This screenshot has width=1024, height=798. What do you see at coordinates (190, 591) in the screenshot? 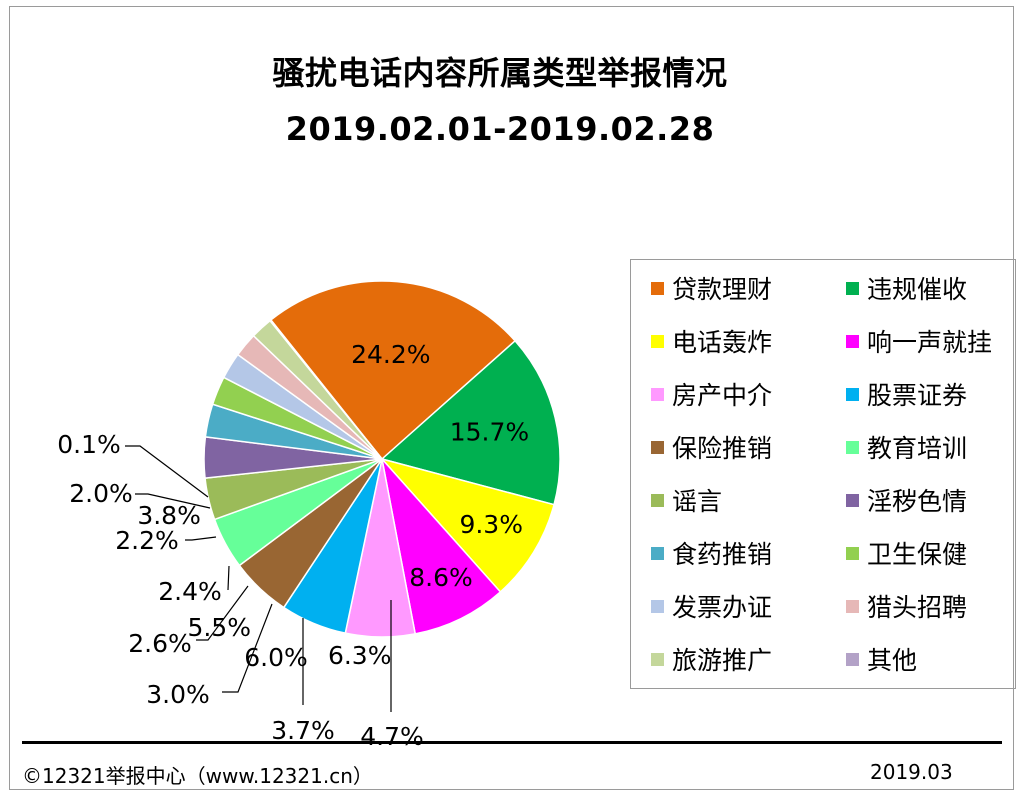
I see `slice-data-label: 2.4%` at bounding box center [190, 591].